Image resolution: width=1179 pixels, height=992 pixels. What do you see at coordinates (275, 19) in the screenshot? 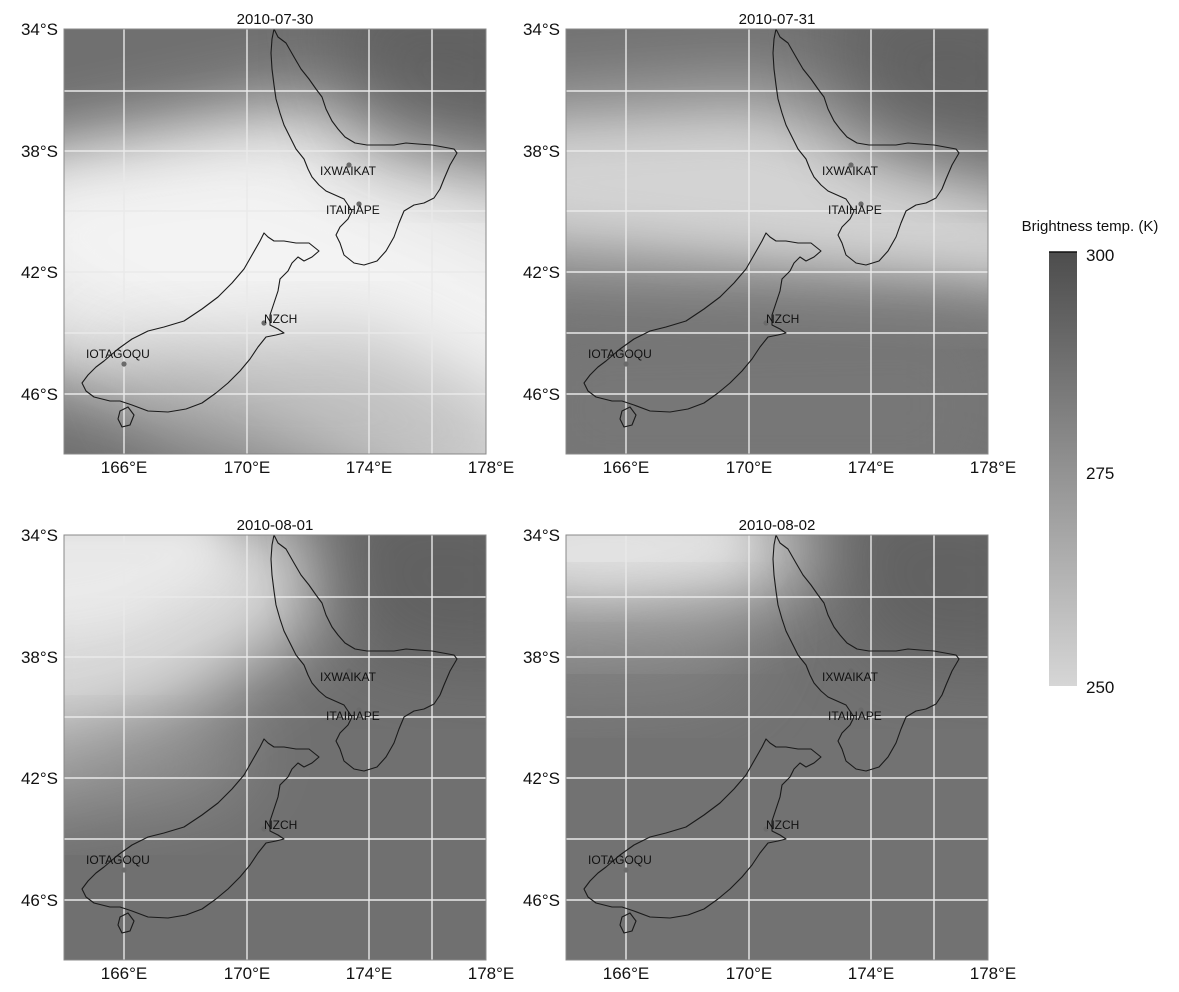
I see `panel-title: 2010-07-30` at bounding box center [275, 19].